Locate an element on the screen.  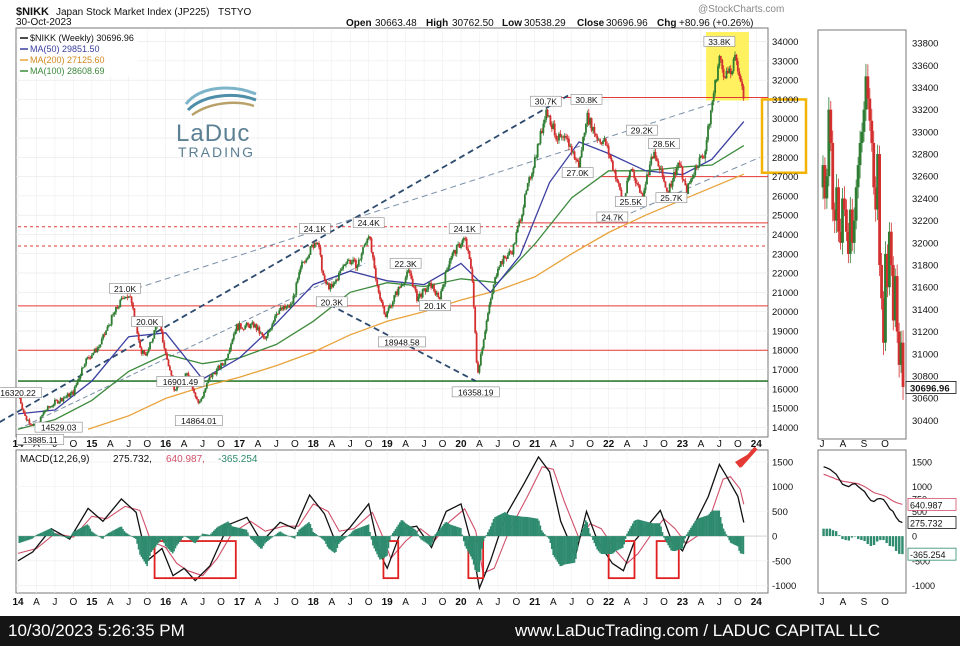
price-annotation-box is located at coordinates (368, 223).